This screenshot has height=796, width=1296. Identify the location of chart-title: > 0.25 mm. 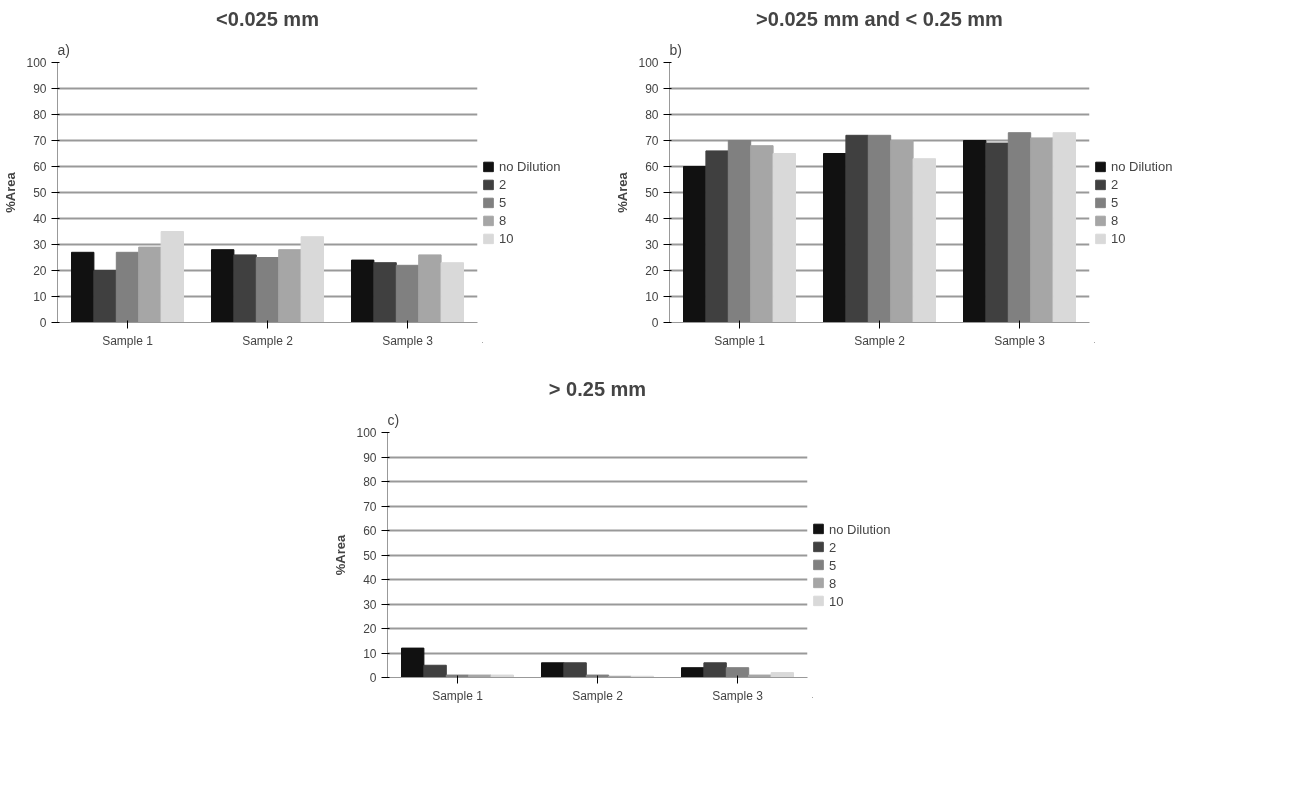
(597, 388).